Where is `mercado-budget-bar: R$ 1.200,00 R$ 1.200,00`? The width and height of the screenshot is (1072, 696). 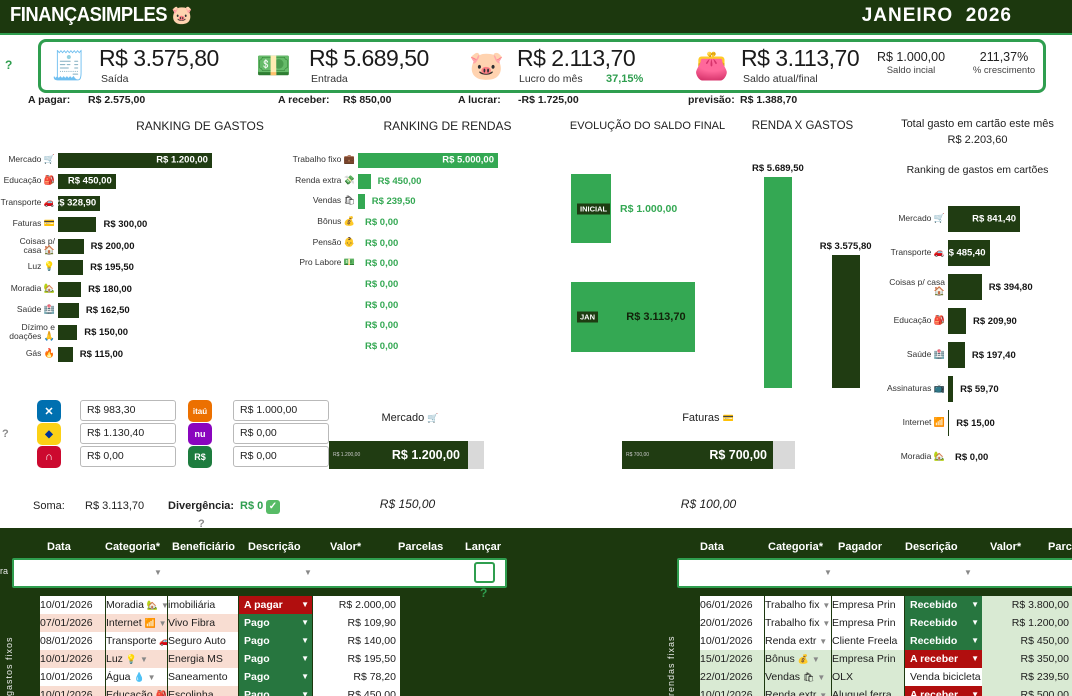 mercado-budget-bar: R$ 1.200,00 R$ 1.200,00 is located at coordinates (406, 455).